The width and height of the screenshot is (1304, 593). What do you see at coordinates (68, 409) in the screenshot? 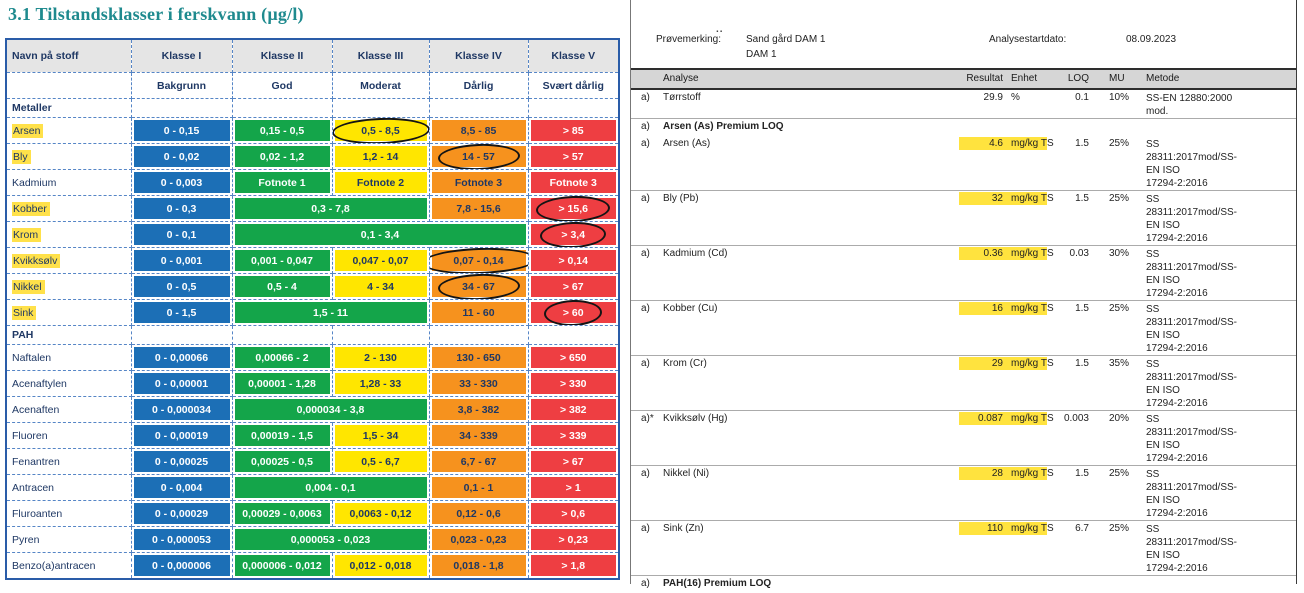
I see `substance-name-cell: Acenaften` at bounding box center [68, 409].